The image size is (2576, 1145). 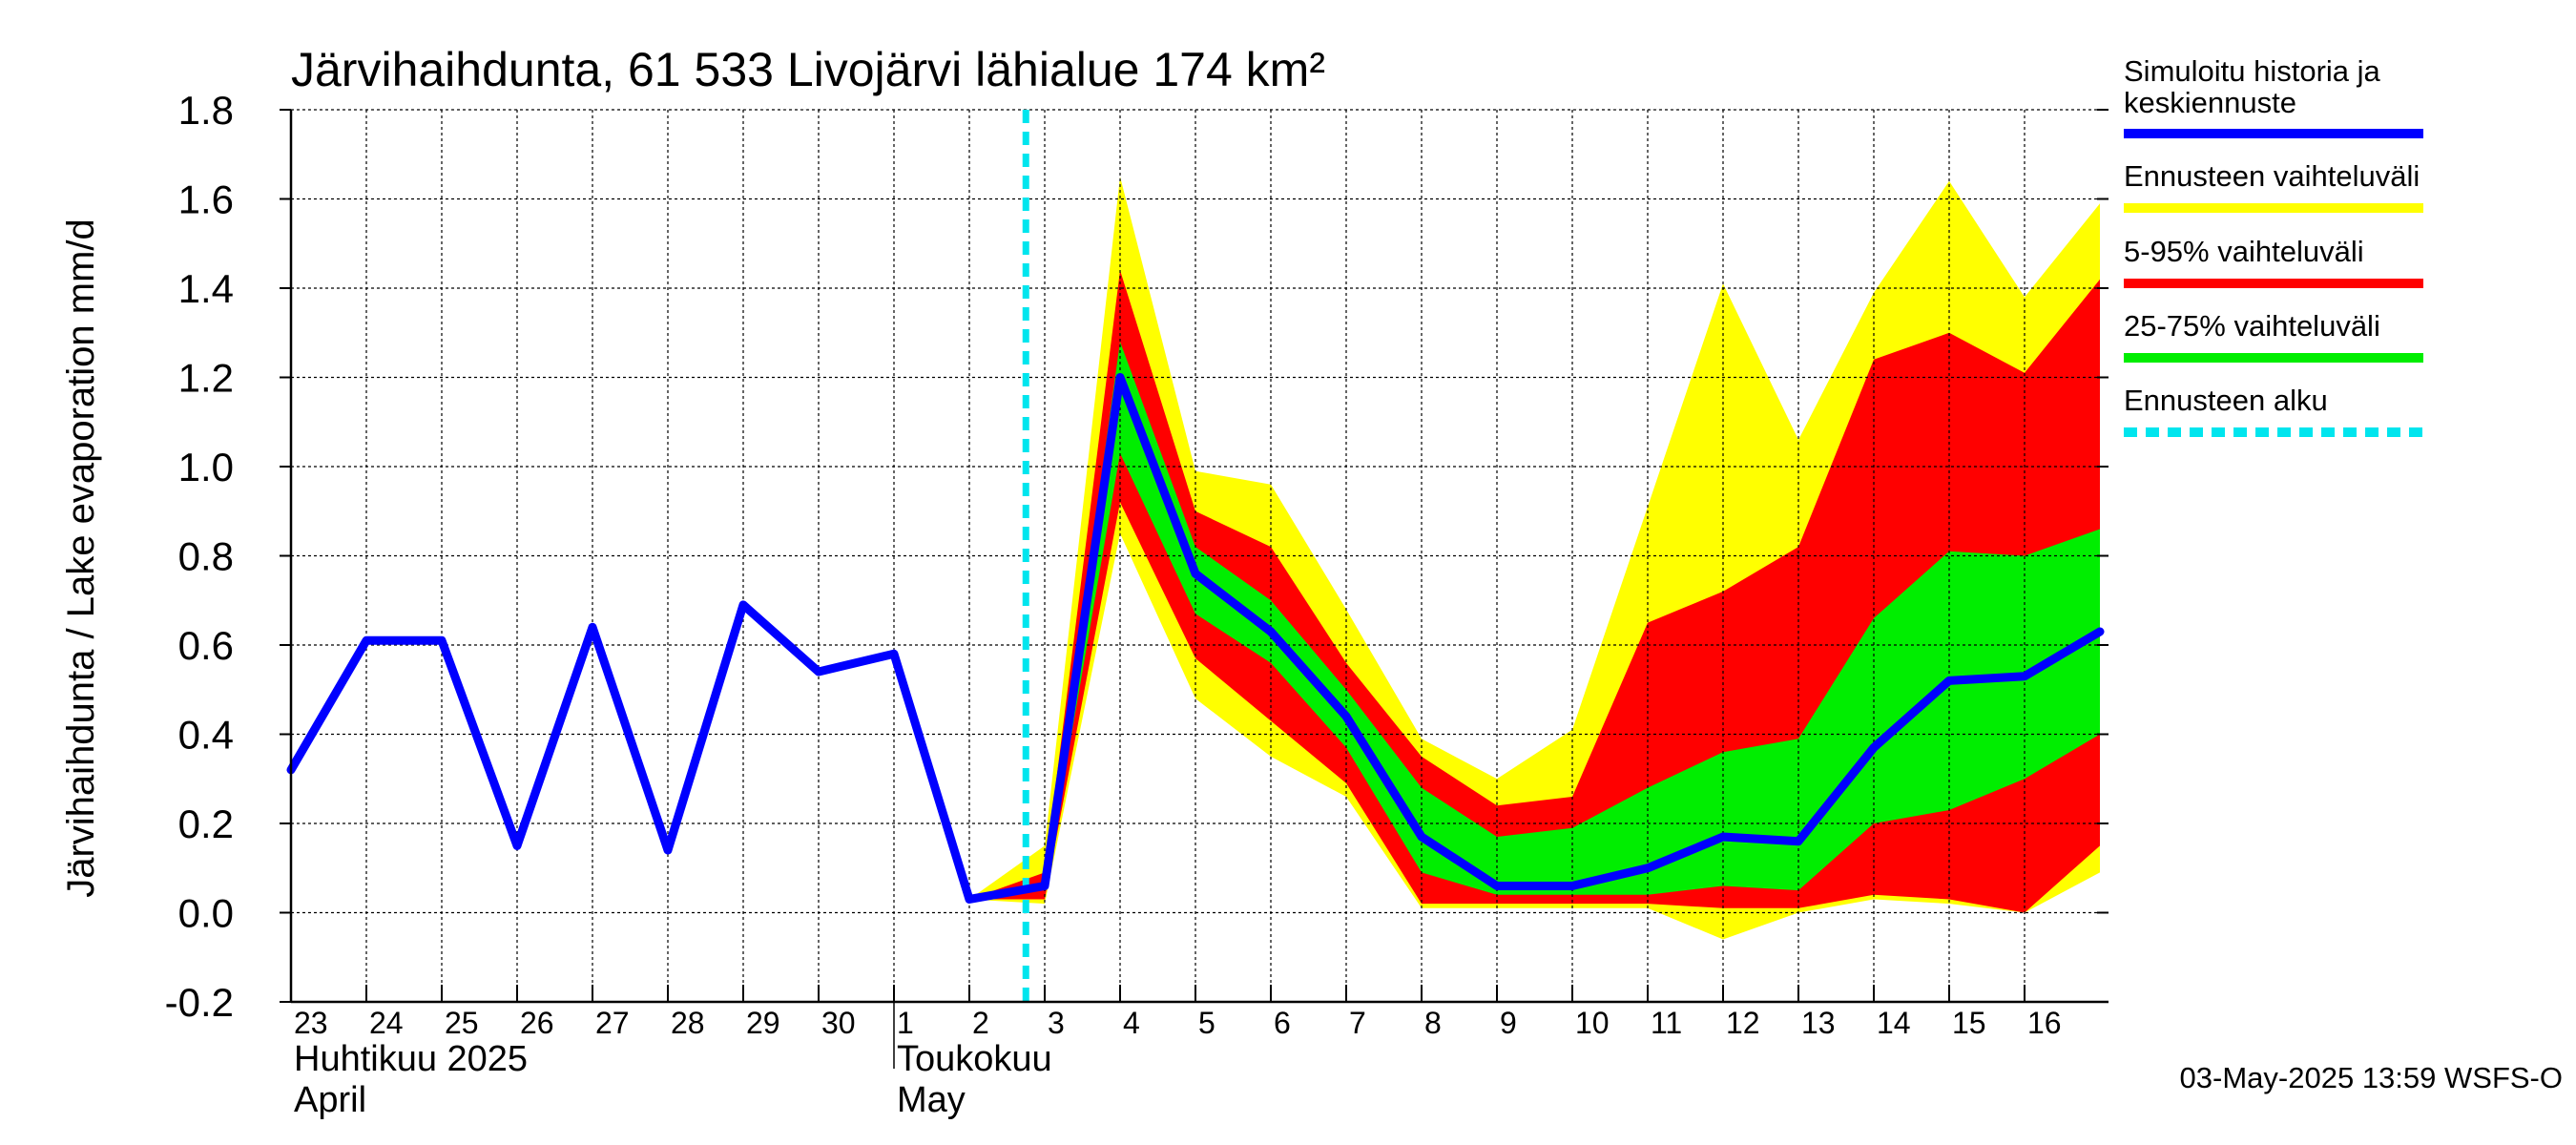 What do you see at coordinates (199, 1003) in the screenshot?
I see `y-tick-label: -0.2` at bounding box center [199, 1003].